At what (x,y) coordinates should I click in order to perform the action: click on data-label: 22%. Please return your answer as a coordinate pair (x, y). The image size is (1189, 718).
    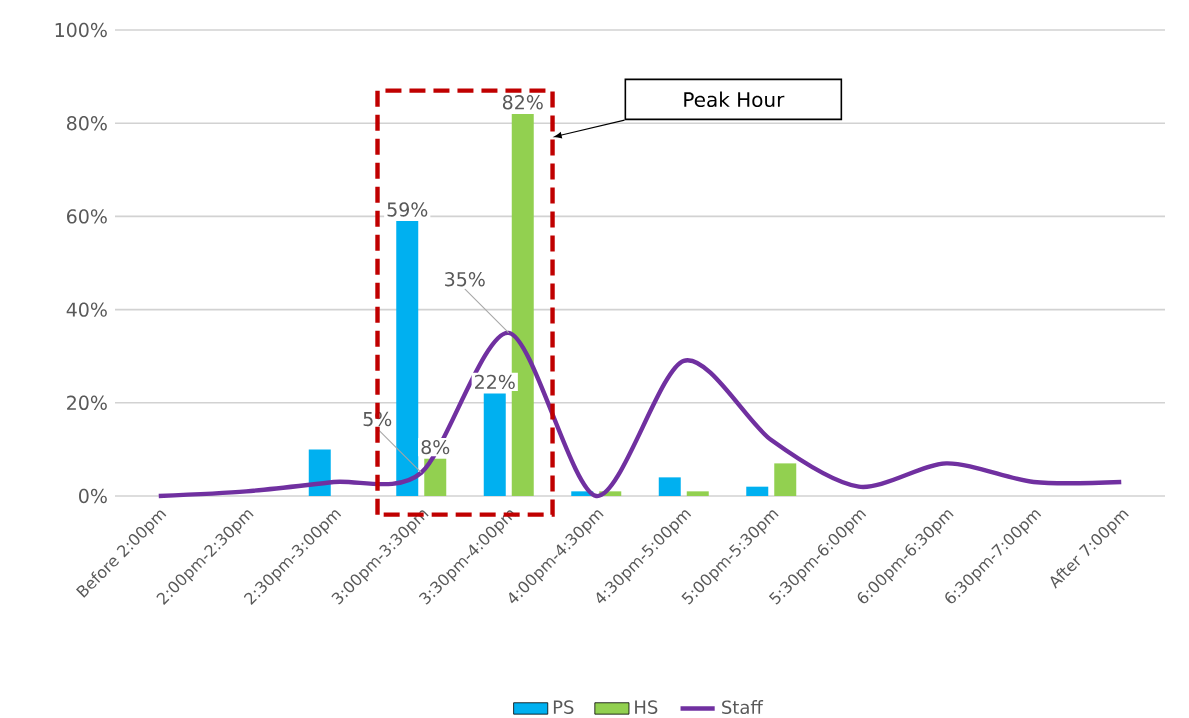
    Looking at the image, I should click on (495, 382).